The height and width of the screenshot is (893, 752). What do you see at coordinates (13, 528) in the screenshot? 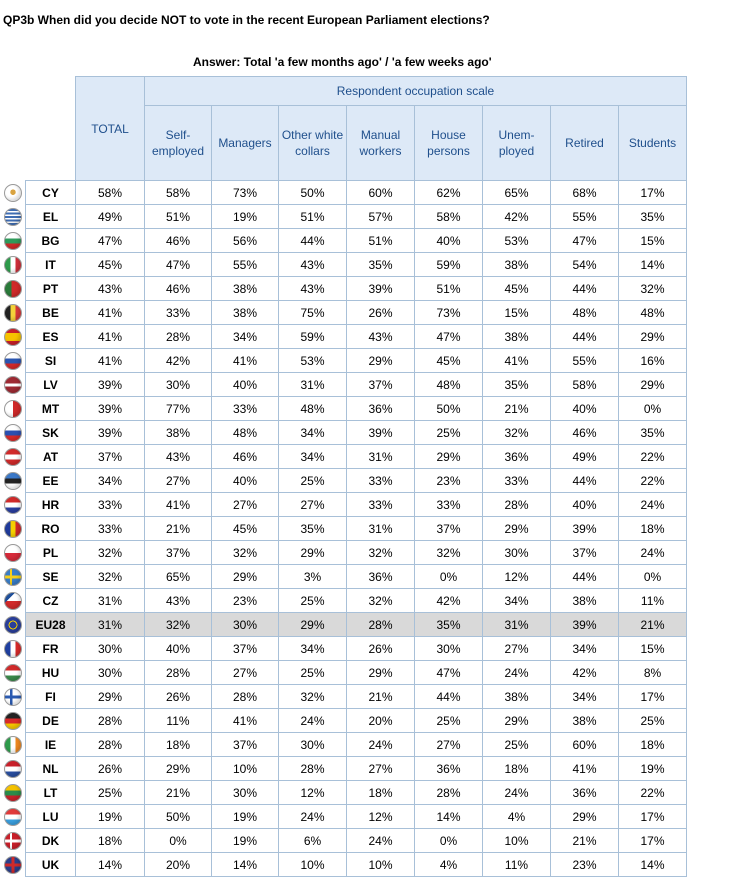
I see `ro-flag-icon` at bounding box center [13, 528].